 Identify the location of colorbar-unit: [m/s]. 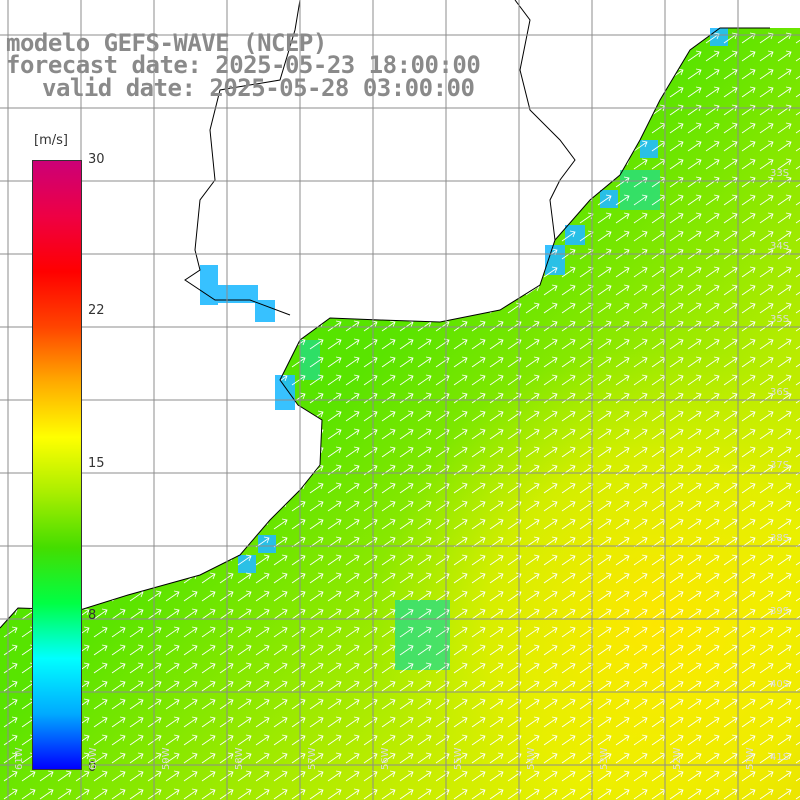
(51, 140).